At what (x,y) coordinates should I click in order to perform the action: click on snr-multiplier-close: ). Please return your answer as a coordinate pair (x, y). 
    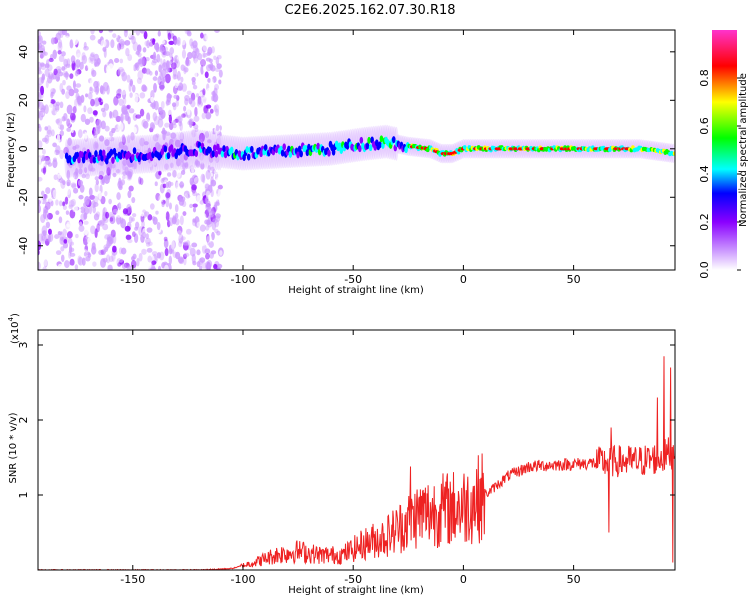
    Looking at the image, I should click on (15, 315).